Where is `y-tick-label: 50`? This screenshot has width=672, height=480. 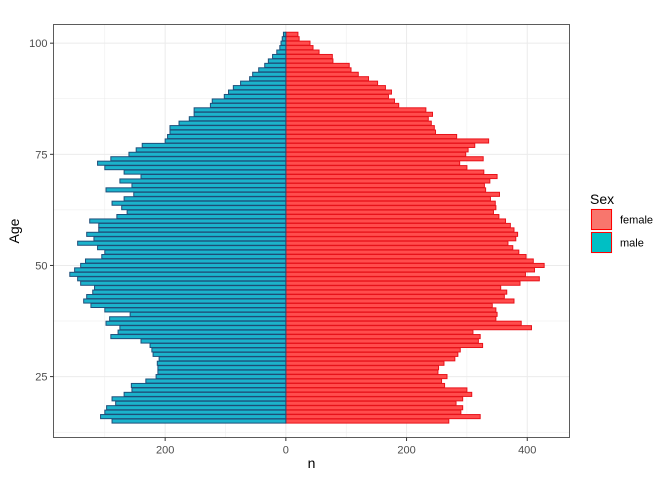 y-tick-label: 50 is located at coordinates (41, 266).